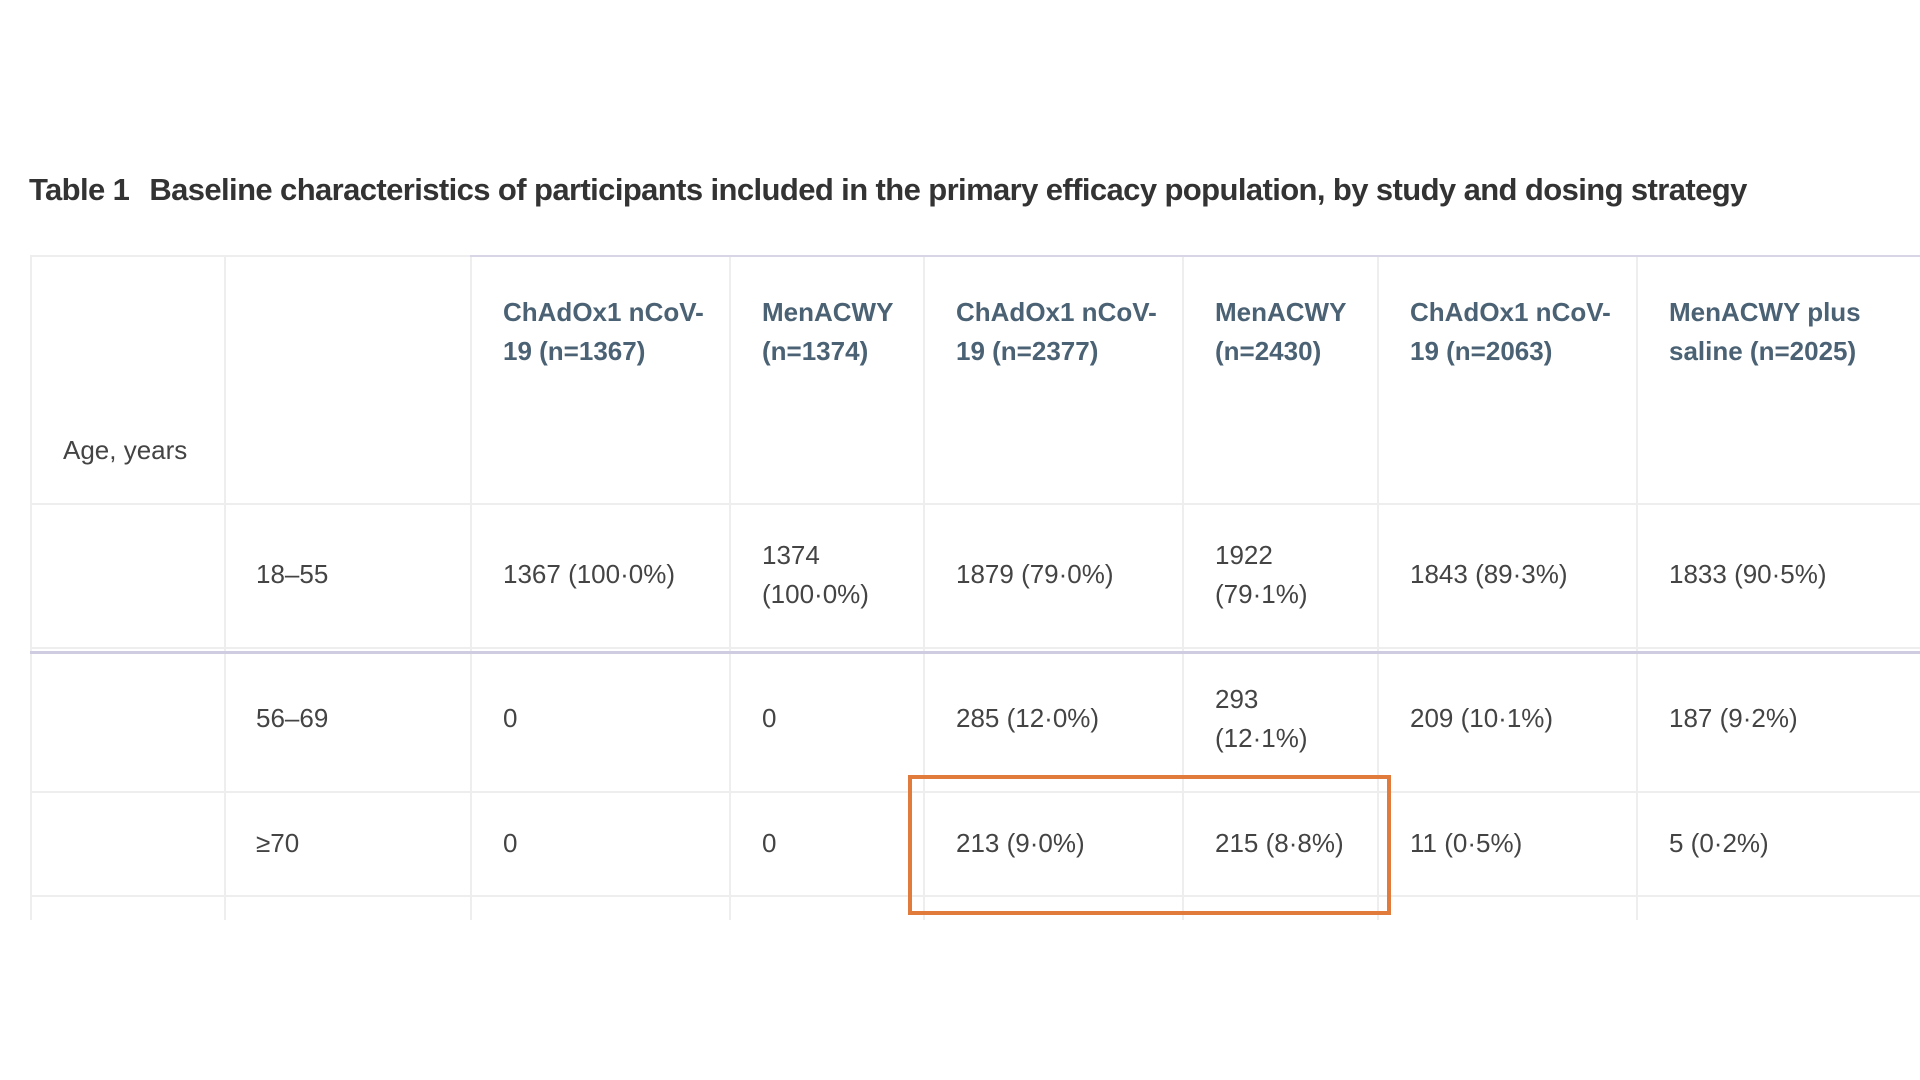 The image size is (1920, 1080). Describe the element at coordinates (1481, 351) in the screenshot. I see `column-header-line: 19 (n=2063)` at that location.